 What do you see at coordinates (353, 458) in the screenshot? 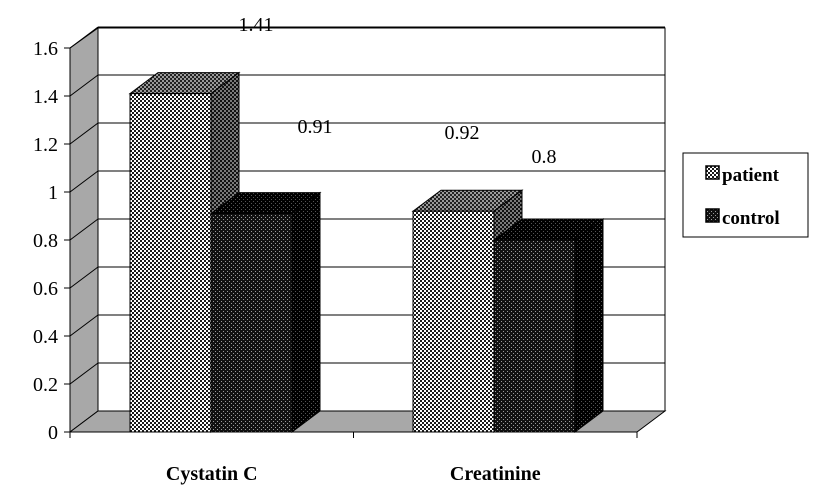
I see `x-axis: Cystatin C Creatinine` at bounding box center [353, 458].